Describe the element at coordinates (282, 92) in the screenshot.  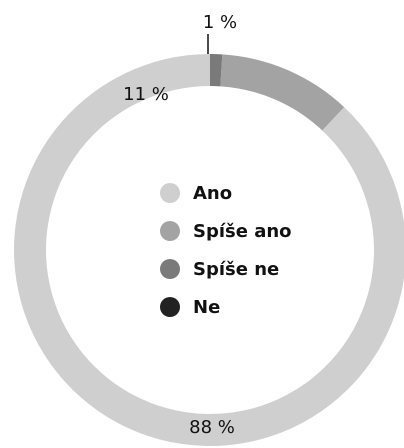
I see `slice-spise-ano` at that location.